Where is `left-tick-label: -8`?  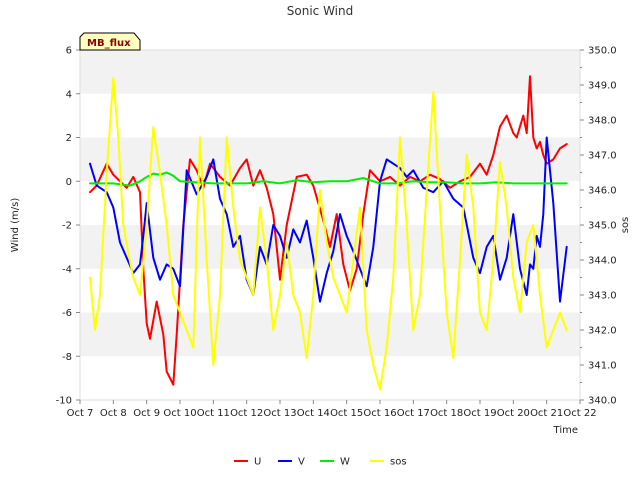
left-tick-label: -8 is located at coordinates (67, 357).